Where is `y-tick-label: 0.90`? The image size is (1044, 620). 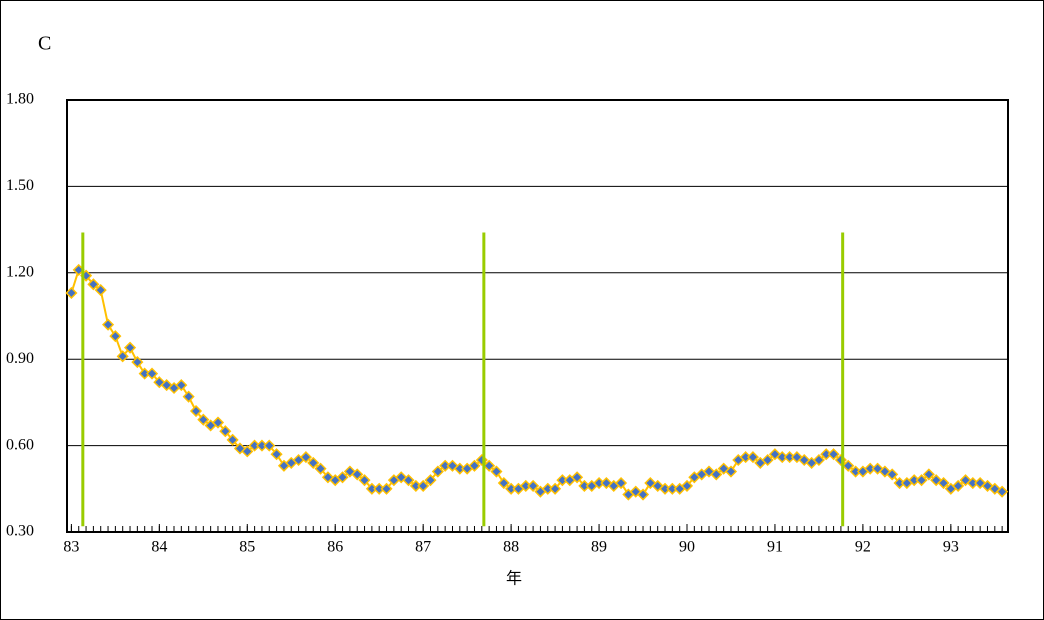
y-tick-label: 0.90 is located at coordinates (20, 358).